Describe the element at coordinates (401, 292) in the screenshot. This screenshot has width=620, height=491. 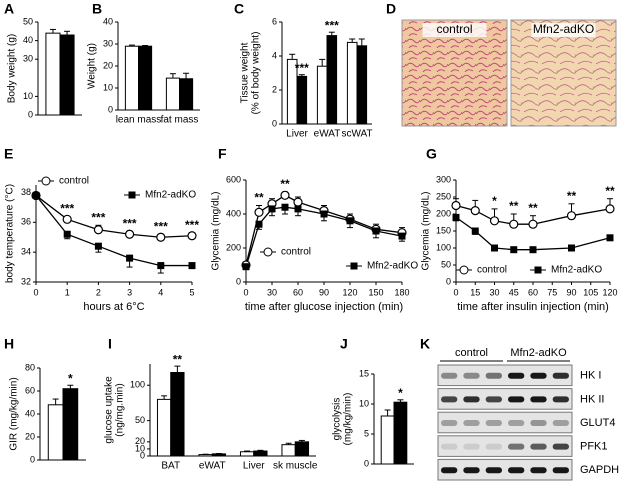
I see `x-tick-label: 180` at that location.